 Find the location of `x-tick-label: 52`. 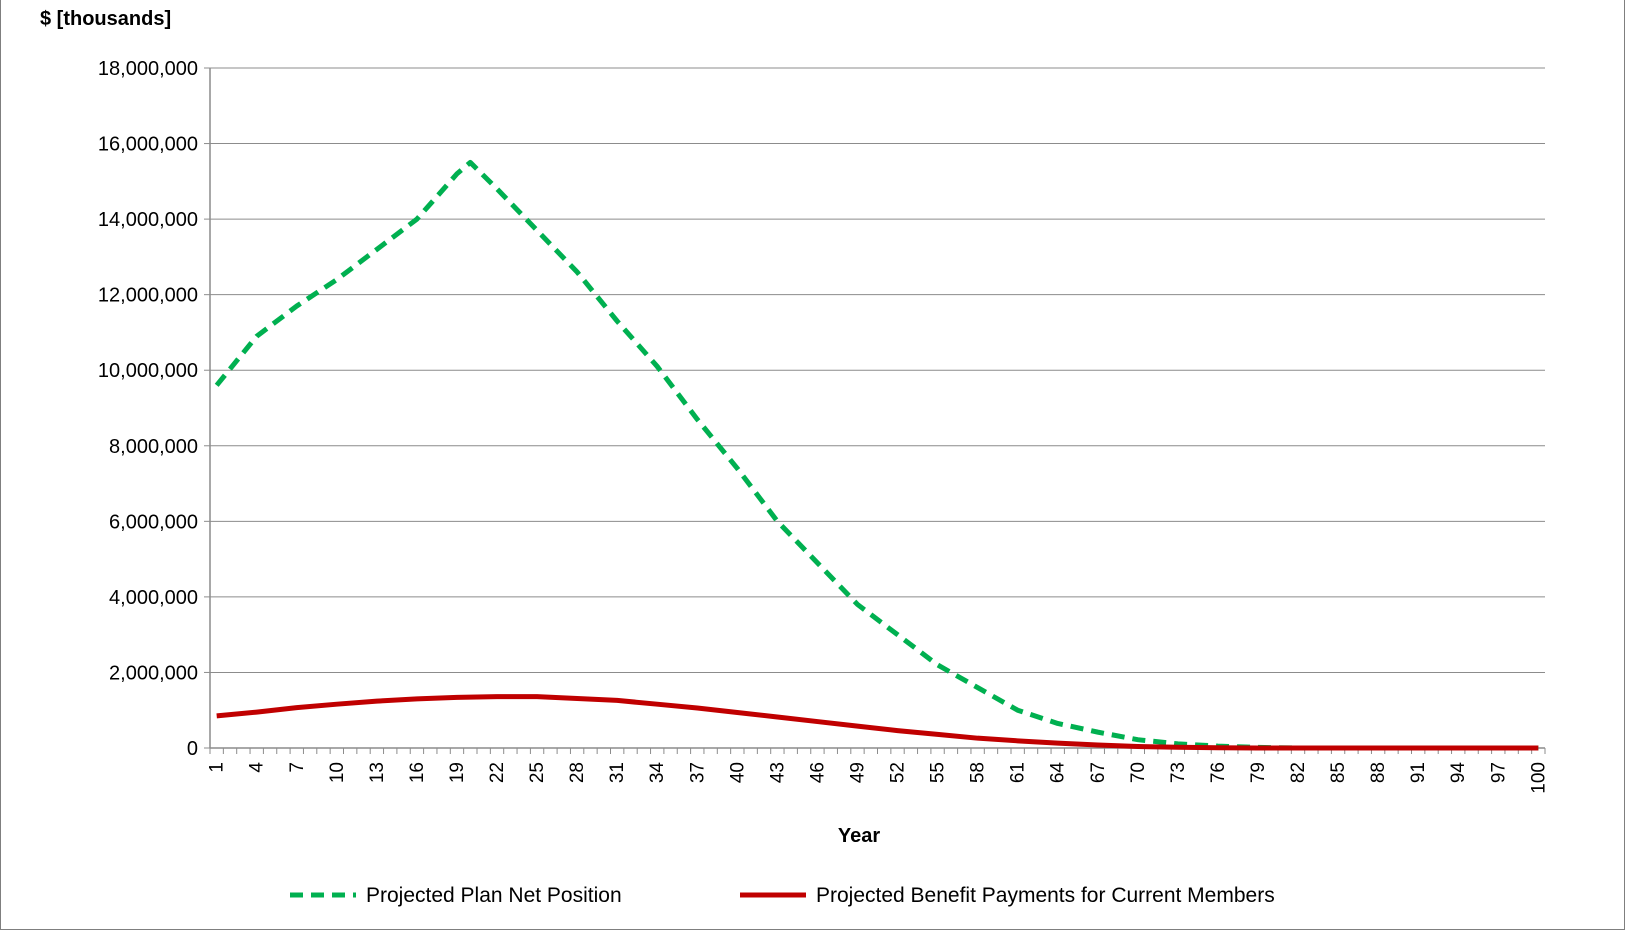

x-tick-label: 52 is located at coordinates (898, 772).